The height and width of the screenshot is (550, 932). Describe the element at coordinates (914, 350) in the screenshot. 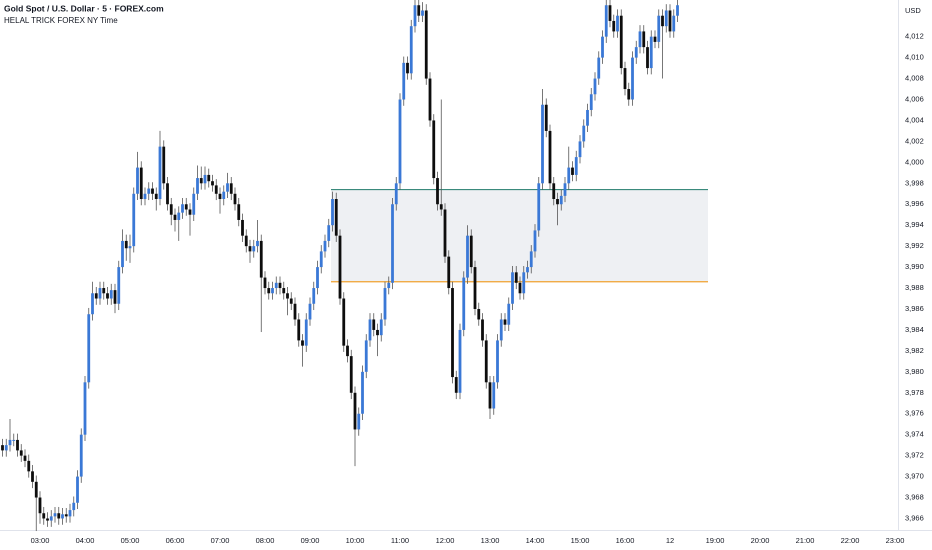

I see `y-tick-label: 3,982` at that location.